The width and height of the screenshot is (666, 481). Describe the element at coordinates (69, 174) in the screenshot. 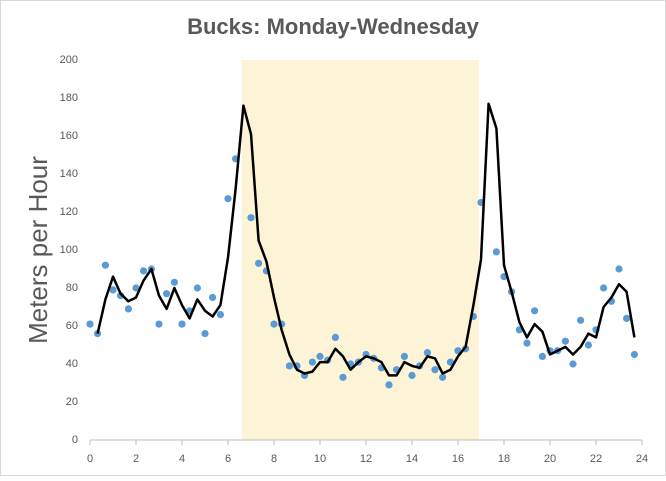

I see `y-tick-label: 140` at that location.